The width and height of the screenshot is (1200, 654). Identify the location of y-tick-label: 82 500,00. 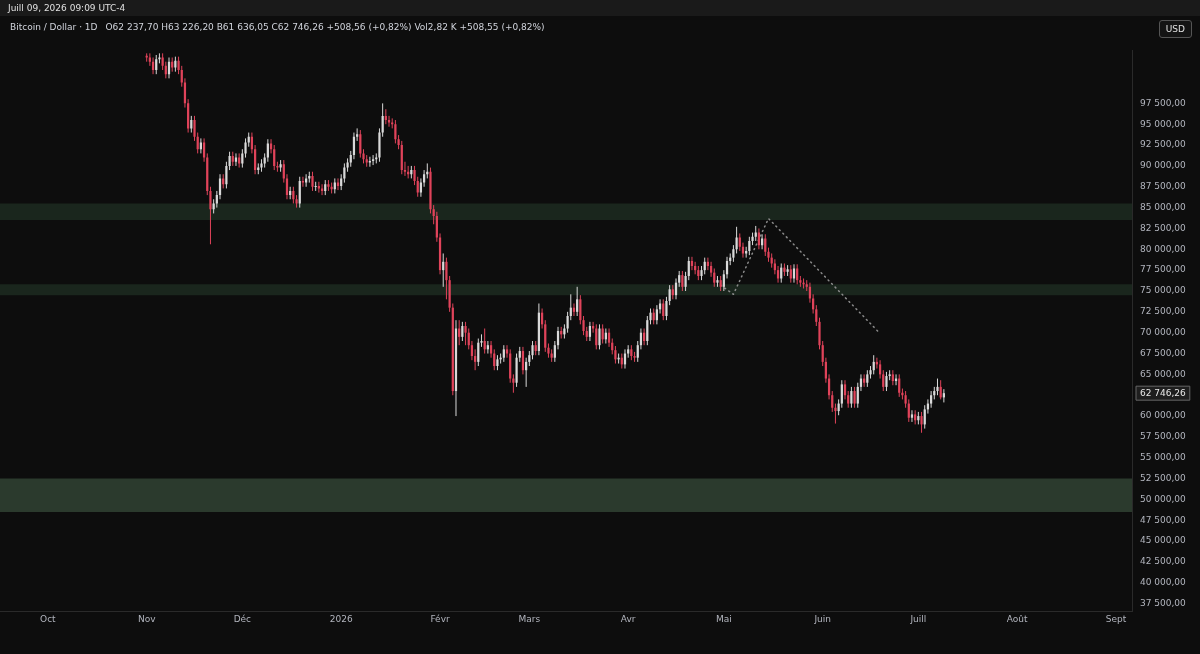
(1163, 227).